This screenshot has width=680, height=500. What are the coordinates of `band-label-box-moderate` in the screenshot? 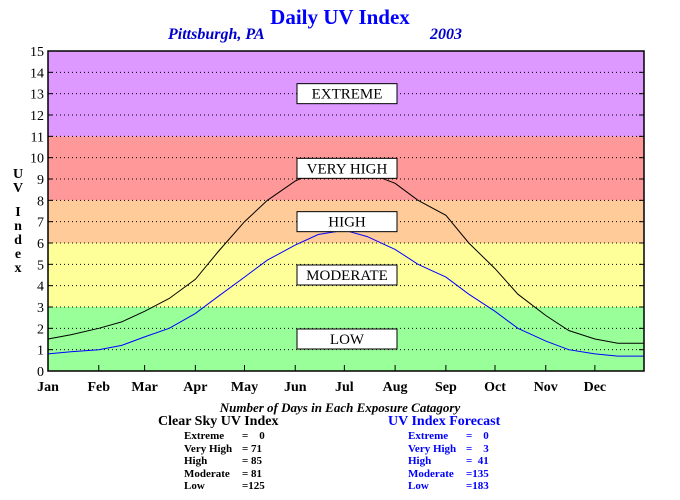 It's located at (347, 275).